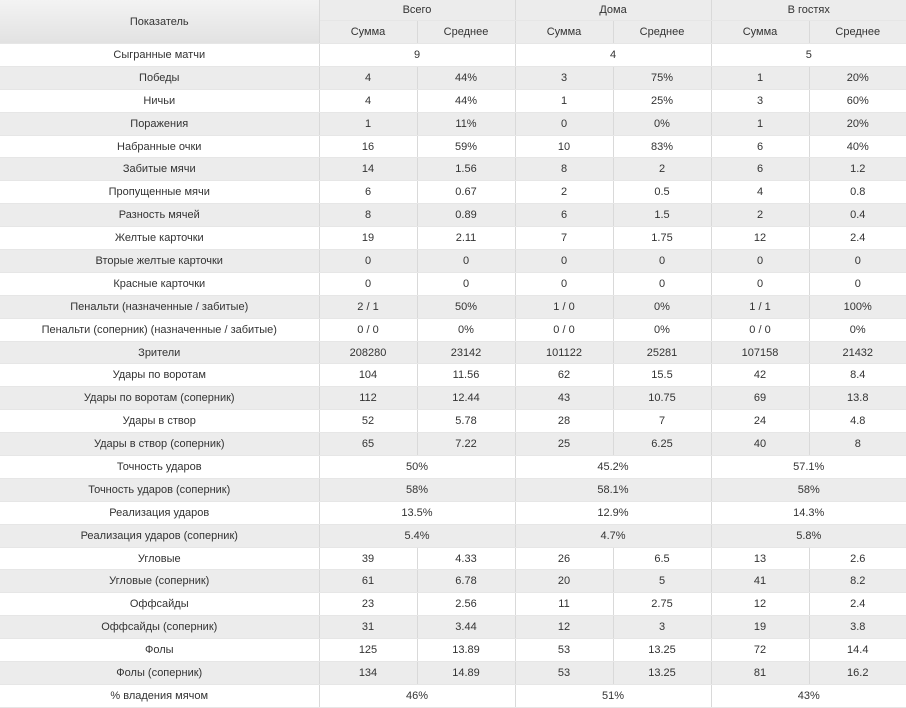 This screenshot has height=708, width=906. I want to click on table-cell: 101122, so click(564, 353).